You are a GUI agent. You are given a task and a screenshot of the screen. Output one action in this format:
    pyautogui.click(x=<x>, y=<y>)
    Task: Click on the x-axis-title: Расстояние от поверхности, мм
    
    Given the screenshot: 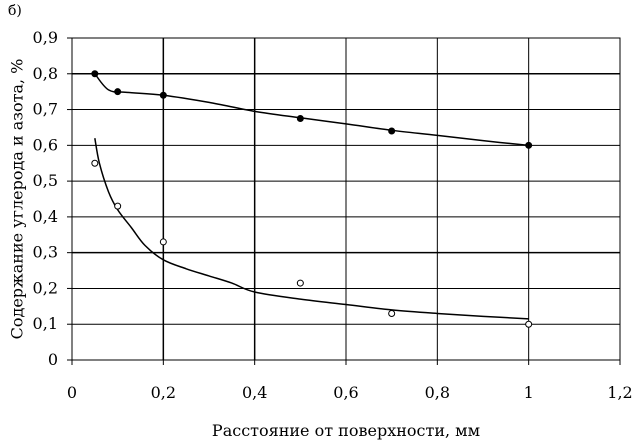 What is the action you would take?
    pyautogui.click(x=346, y=430)
    